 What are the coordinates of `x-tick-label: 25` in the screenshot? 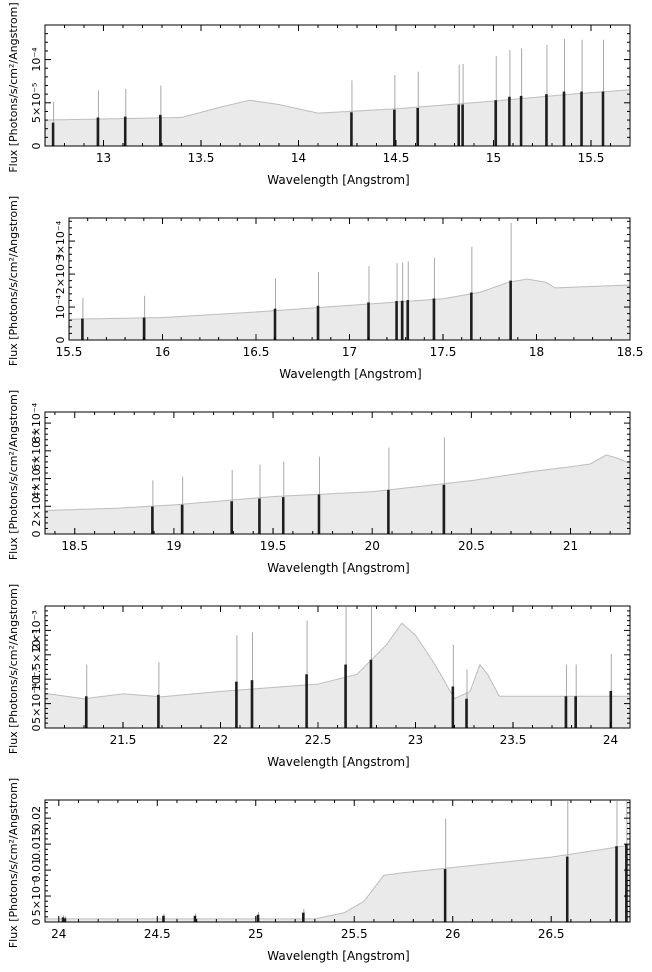 It's located at (255, 934).